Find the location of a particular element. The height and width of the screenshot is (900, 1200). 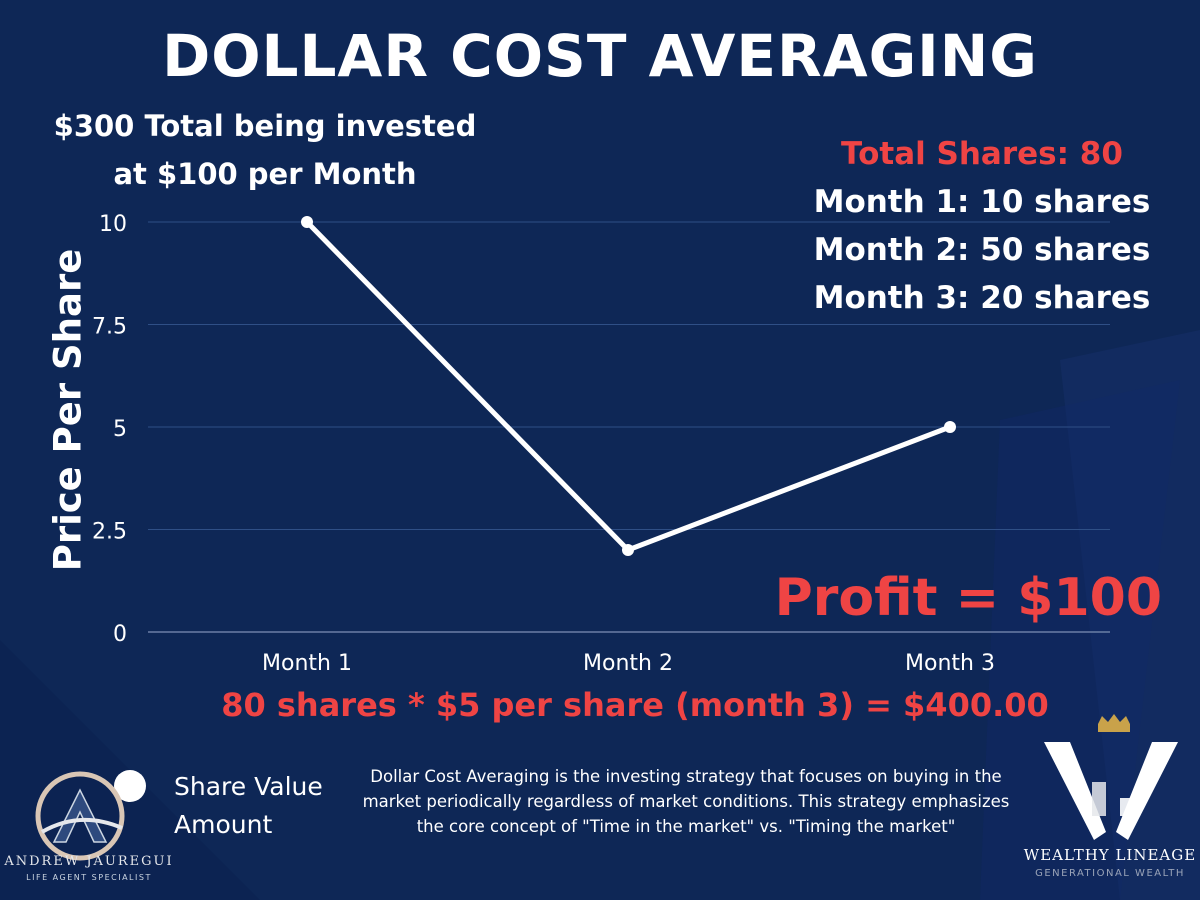

legend-line-1: Share Value is located at coordinates (248, 786).